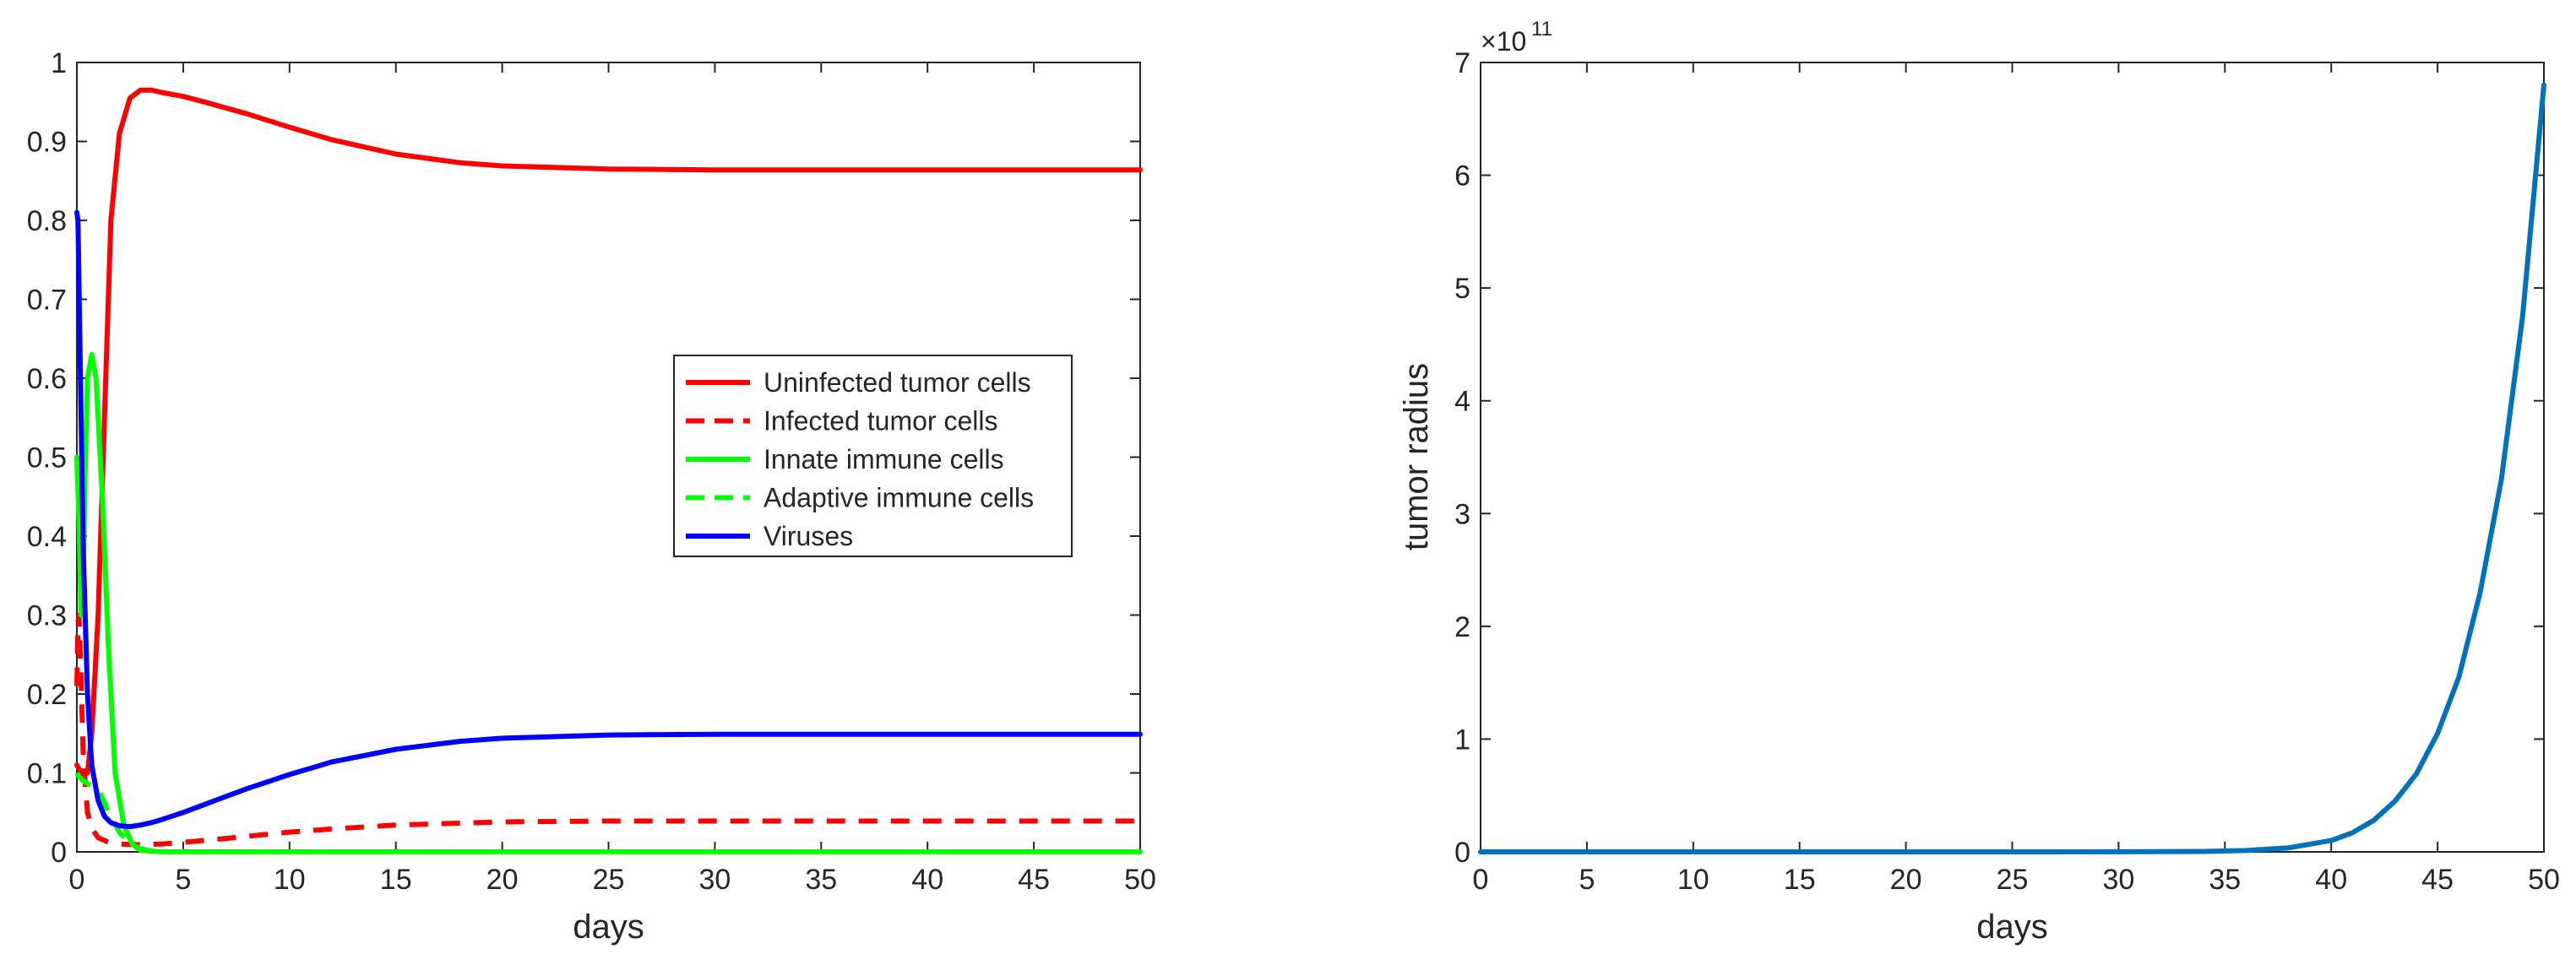 The image size is (2576, 965). I want to click on y-tick-label: 2, so click(1462, 627).